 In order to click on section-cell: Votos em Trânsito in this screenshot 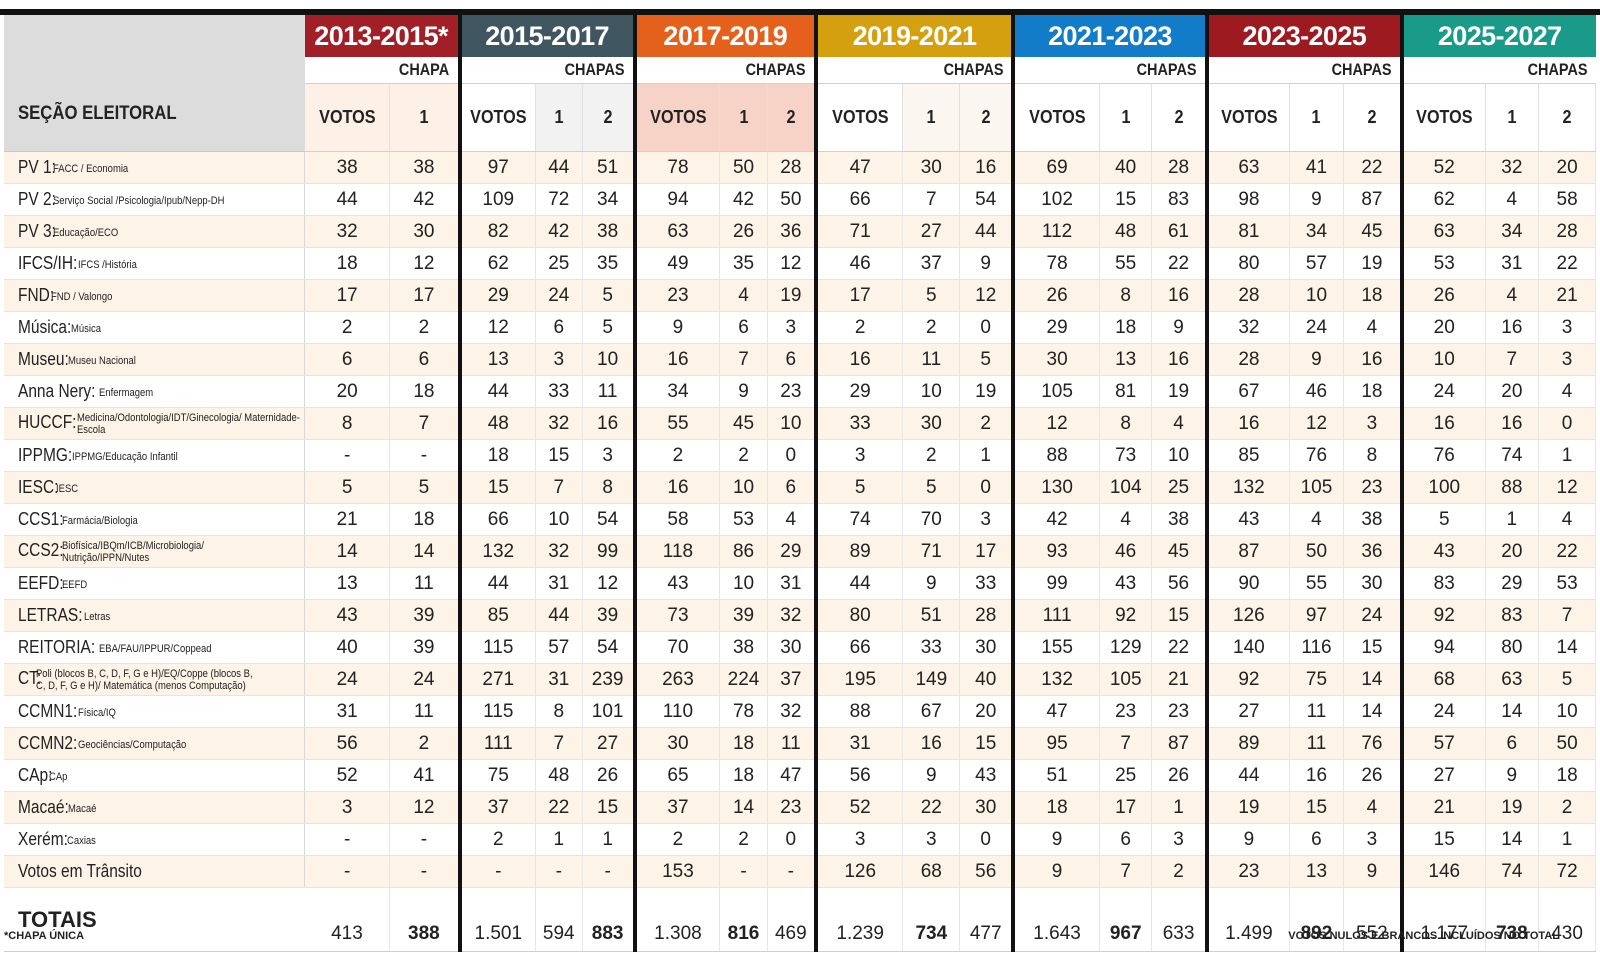, I will do `click(155, 871)`.